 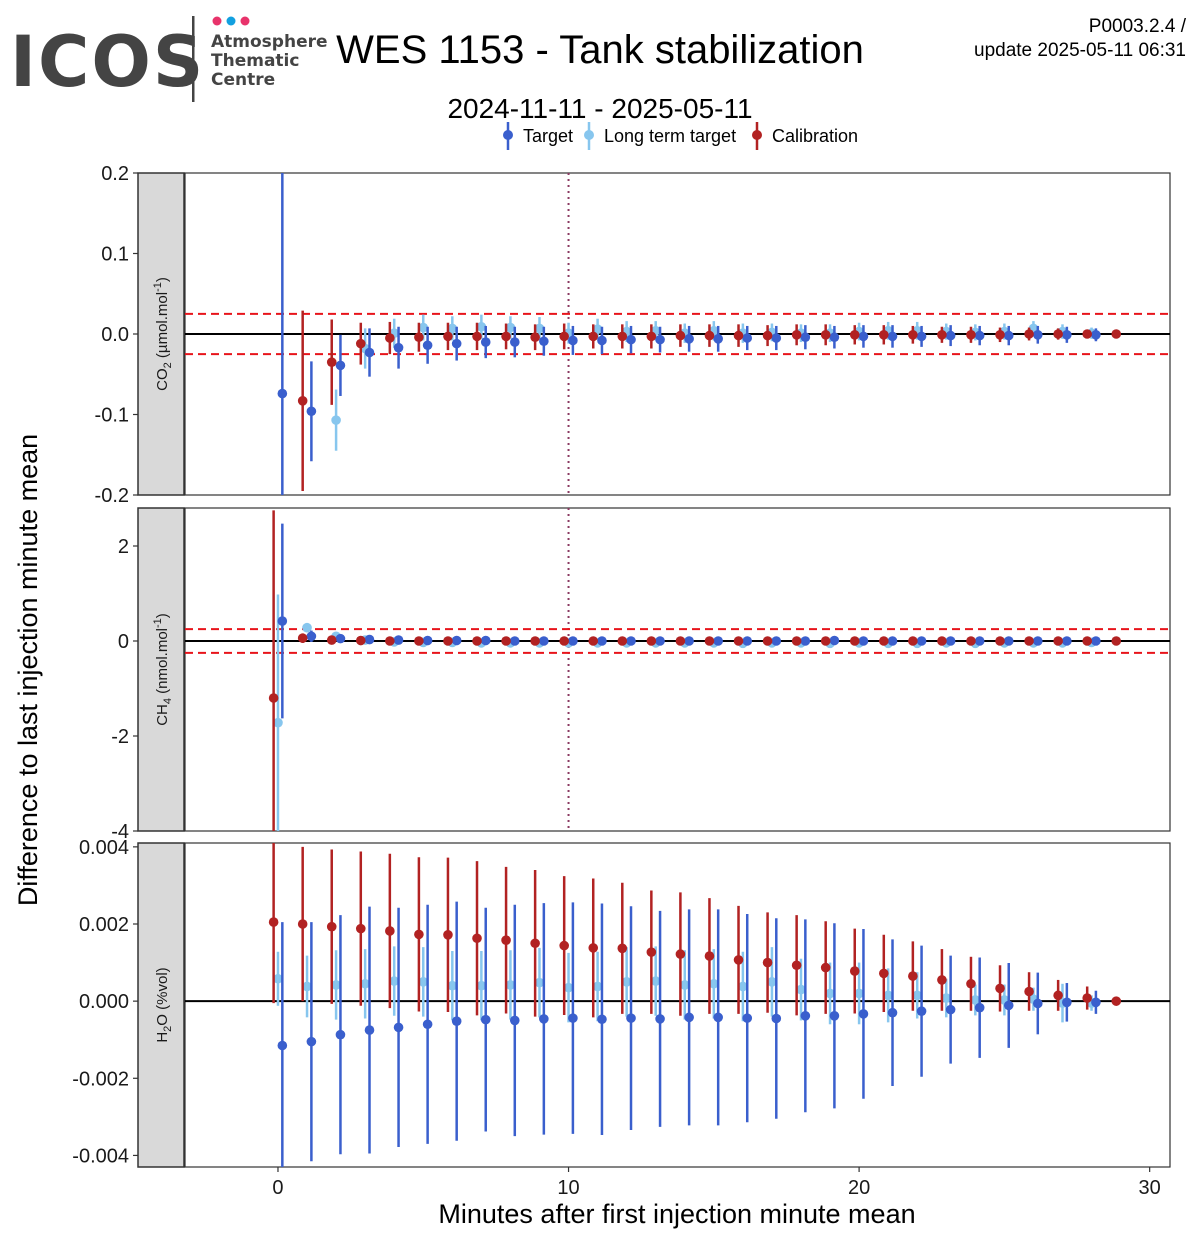 I want to click on y-tick-label-co2: 0.0, so click(x=115, y=335).